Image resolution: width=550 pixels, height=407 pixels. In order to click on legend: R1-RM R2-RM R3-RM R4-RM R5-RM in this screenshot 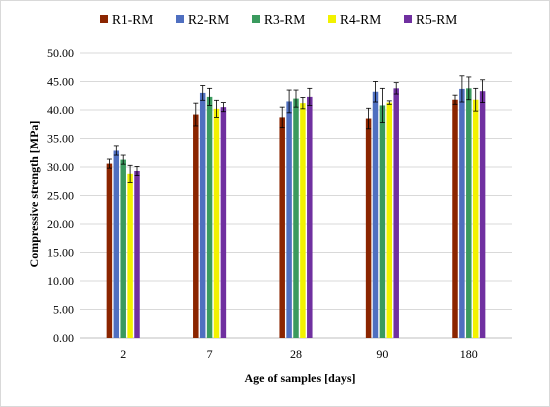, I will do `click(278, 19)`.